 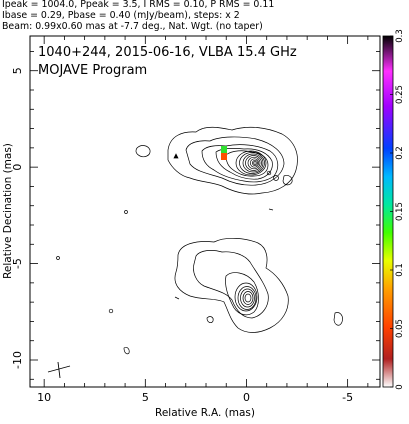 I want to click on y-tick-label: 5, so click(x=17, y=70).